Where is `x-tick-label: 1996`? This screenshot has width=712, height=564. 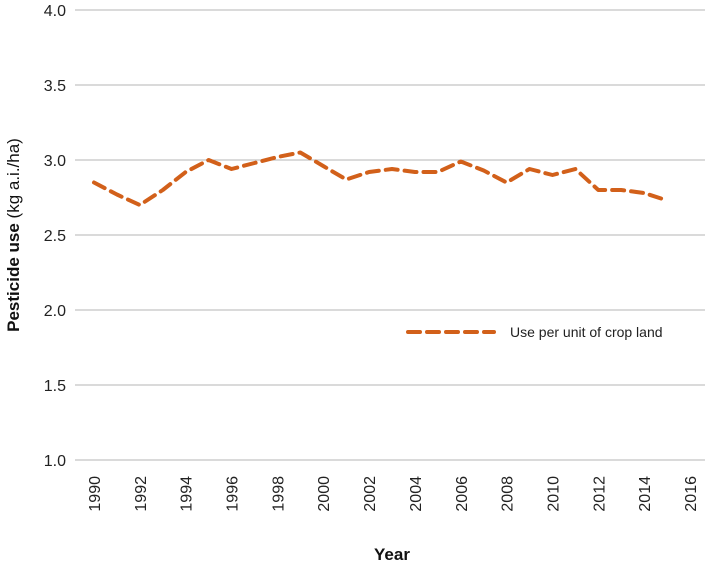 x-tick-label: 1996 is located at coordinates (233, 494).